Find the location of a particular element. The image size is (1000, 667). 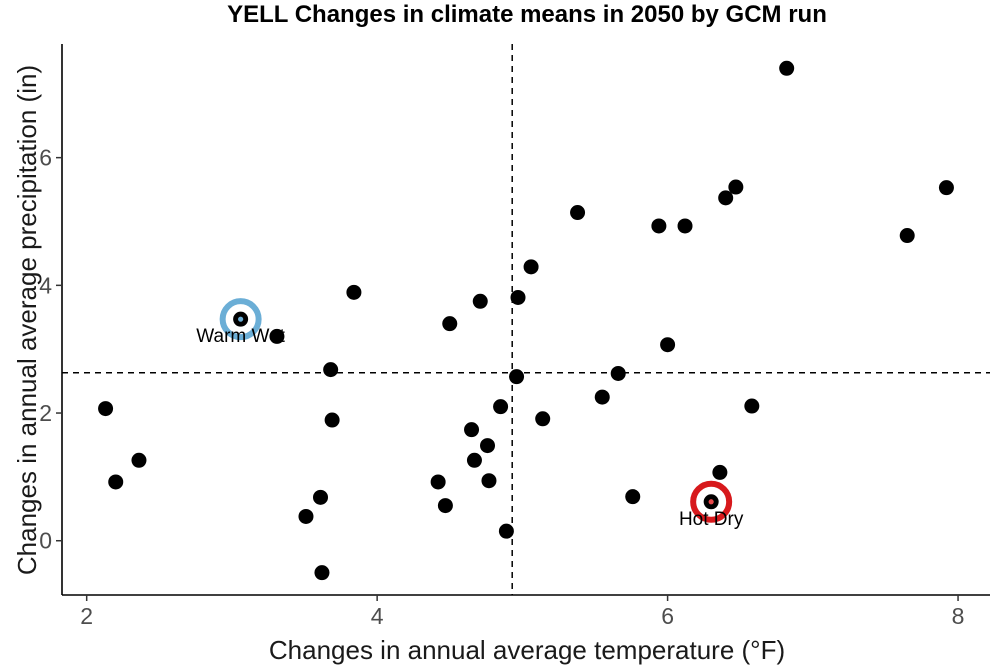

y-tick-label: 2 is located at coordinates (45, 413).